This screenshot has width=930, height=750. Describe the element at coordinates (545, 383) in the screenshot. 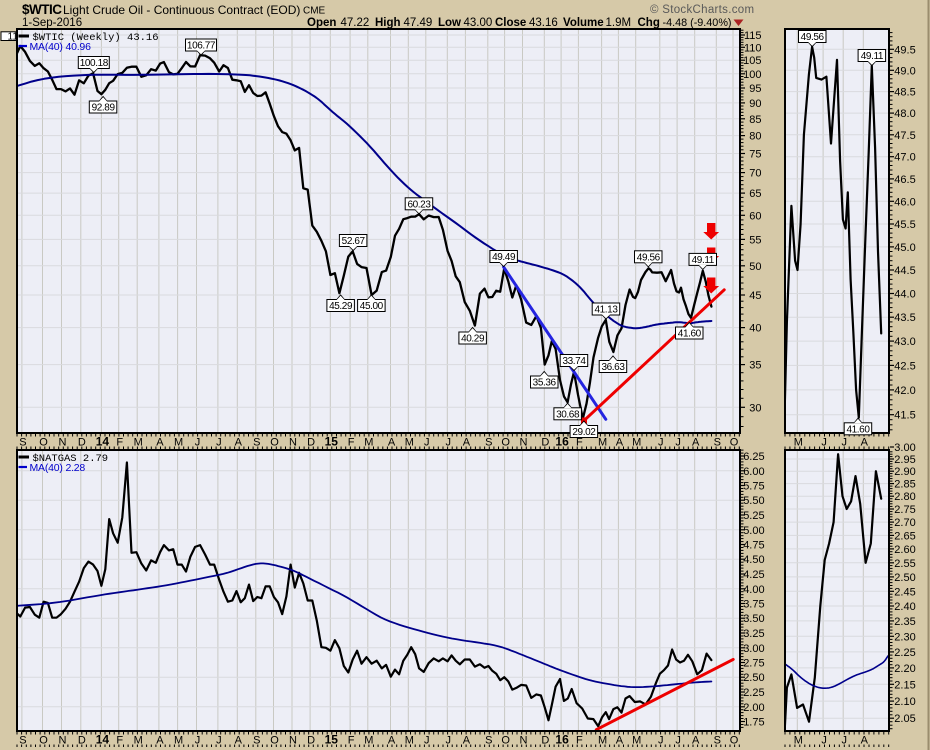

I see `svg-text: 35.36` at that location.